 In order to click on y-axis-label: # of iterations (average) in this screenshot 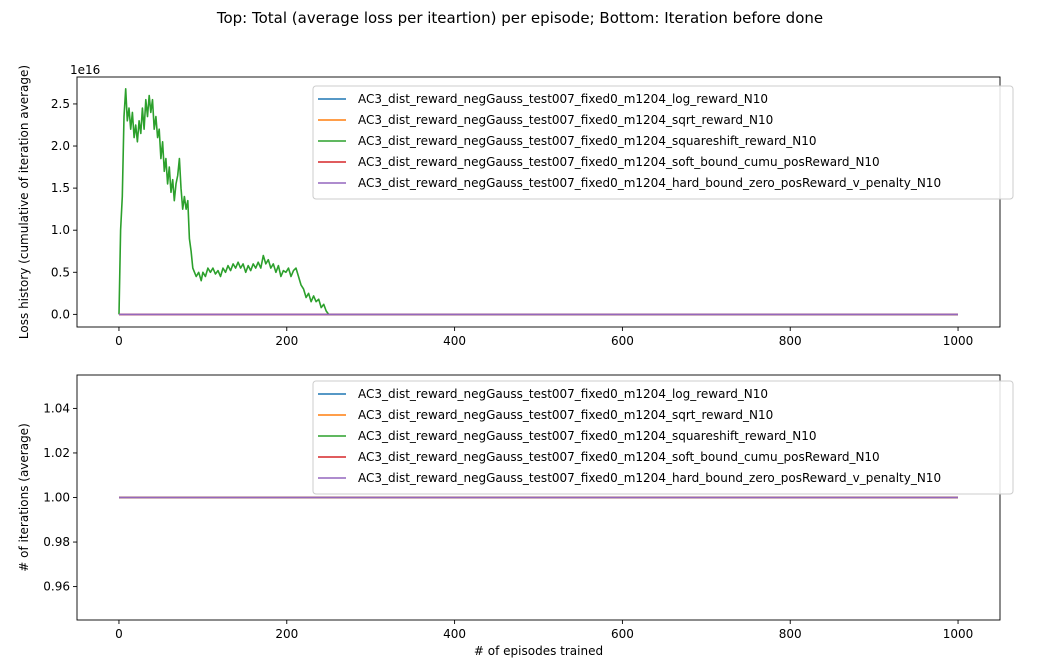, I will do `click(24, 497)`.